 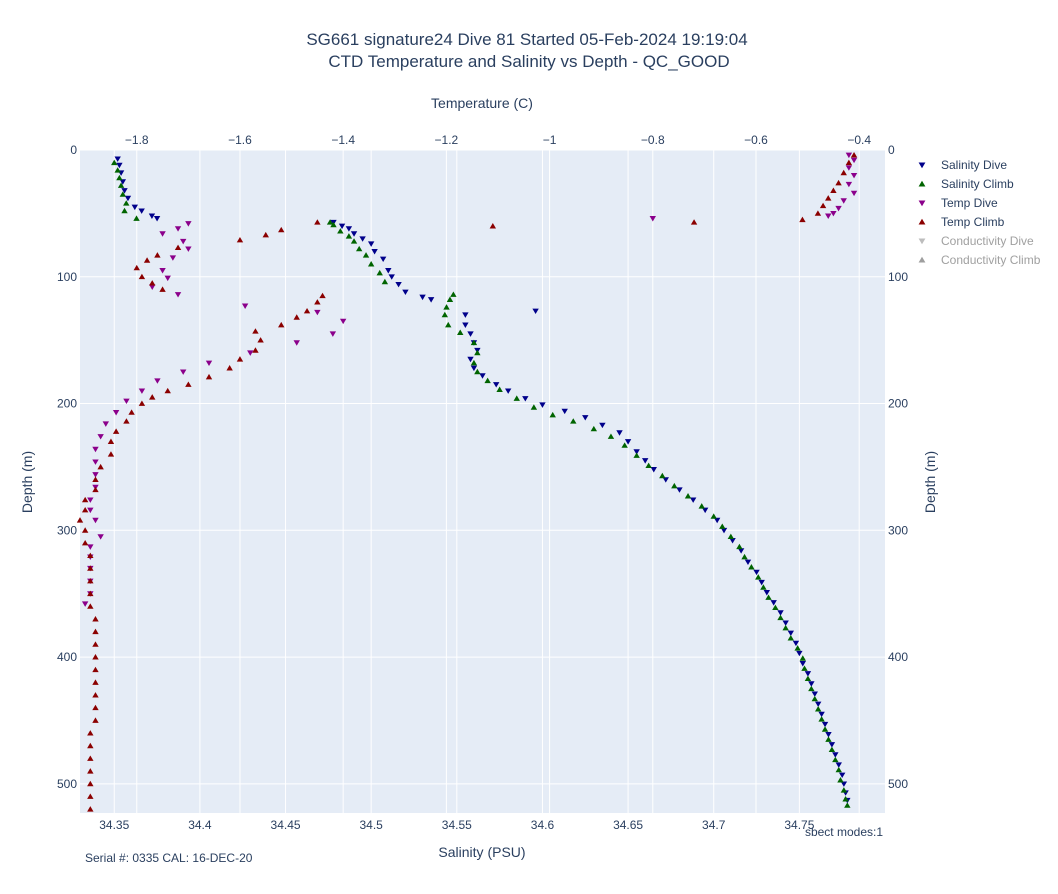 What do you see at coordinates (930, 482) in the screenshot?
I see `right-axis-title: Depth (m)` at bounding box center [930, 482].